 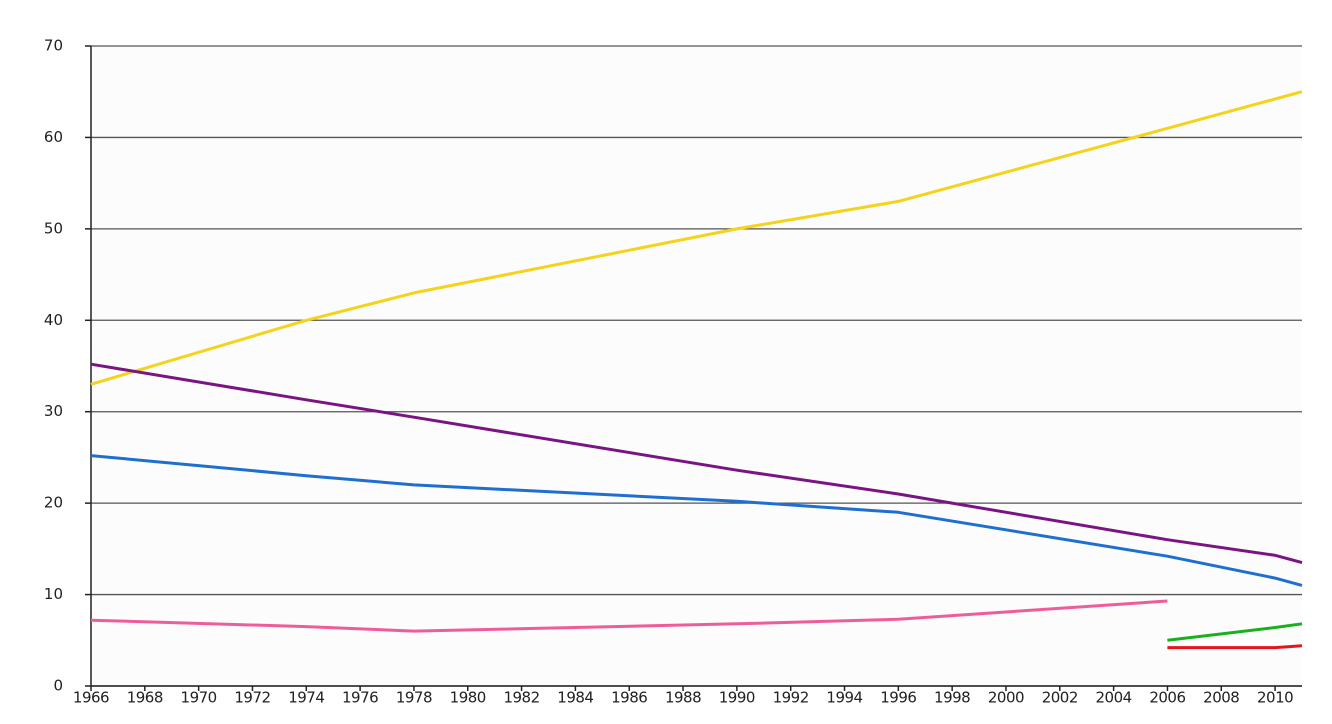 I want to click on x-tick-label: 1994, so click(x=844, y=698).